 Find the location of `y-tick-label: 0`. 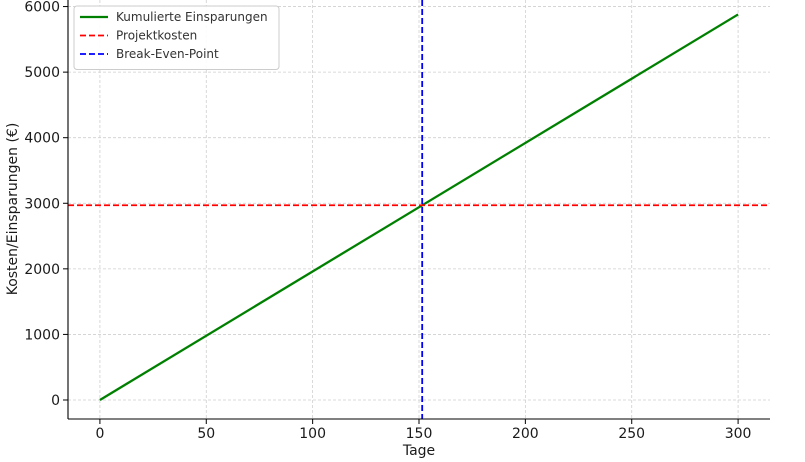

y-tick-label: 0 is located at coordinates (55, 401).